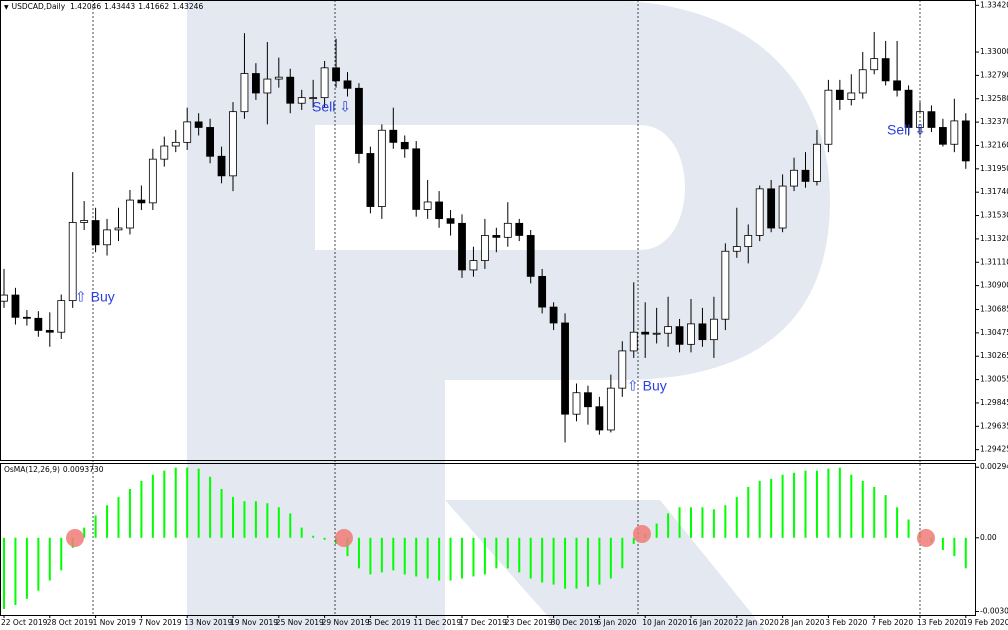 This screenshot has width=1008, height=630. What do you see at coordinates (187, 6) in the screenshot?
I see `header-value: 1.43246` at bounding box center [187, 6].